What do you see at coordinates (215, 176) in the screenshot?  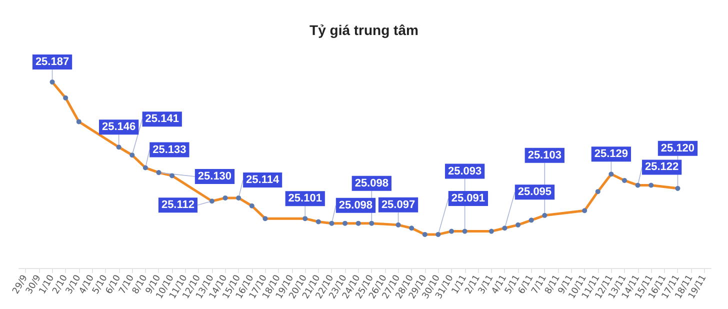 I see `data-label: 25.130` at bounding box center [215, 176].